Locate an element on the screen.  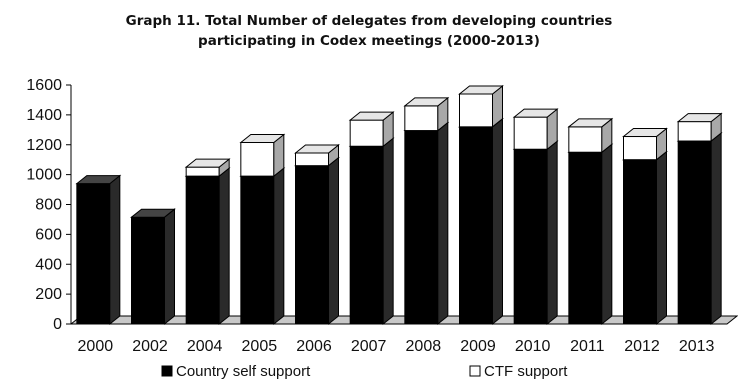
y-tick-label: 400 is located at coordinates (48, 264).